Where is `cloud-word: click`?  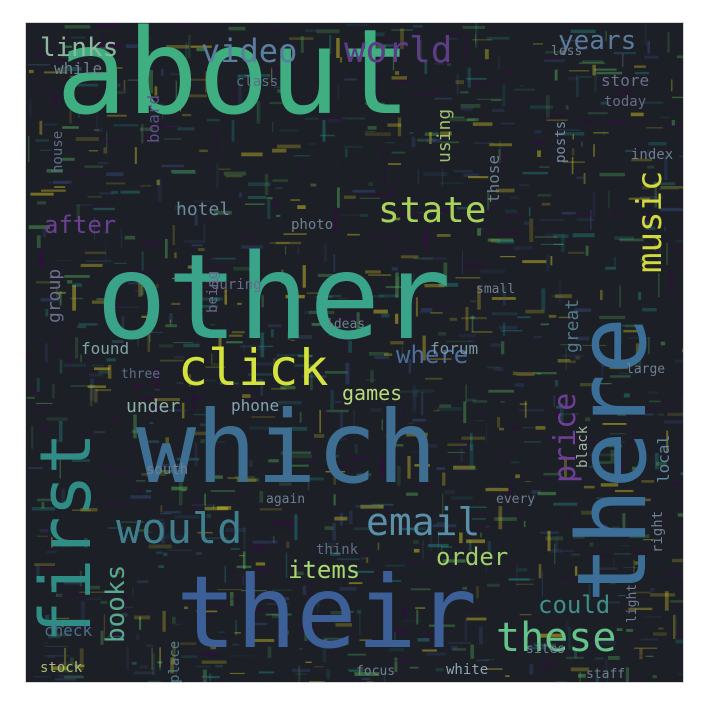 cloud-word: click is located at coordinates (253, 368).